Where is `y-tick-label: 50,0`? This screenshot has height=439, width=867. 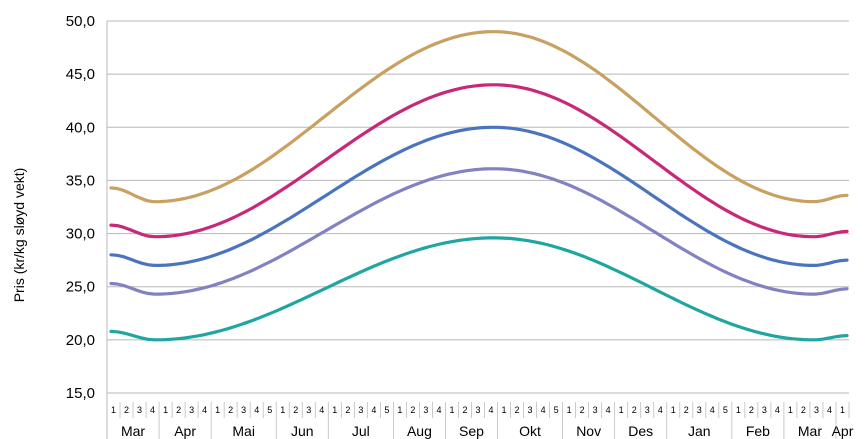 y-tick-label: 50,0 is located at coordinates (80, 21).